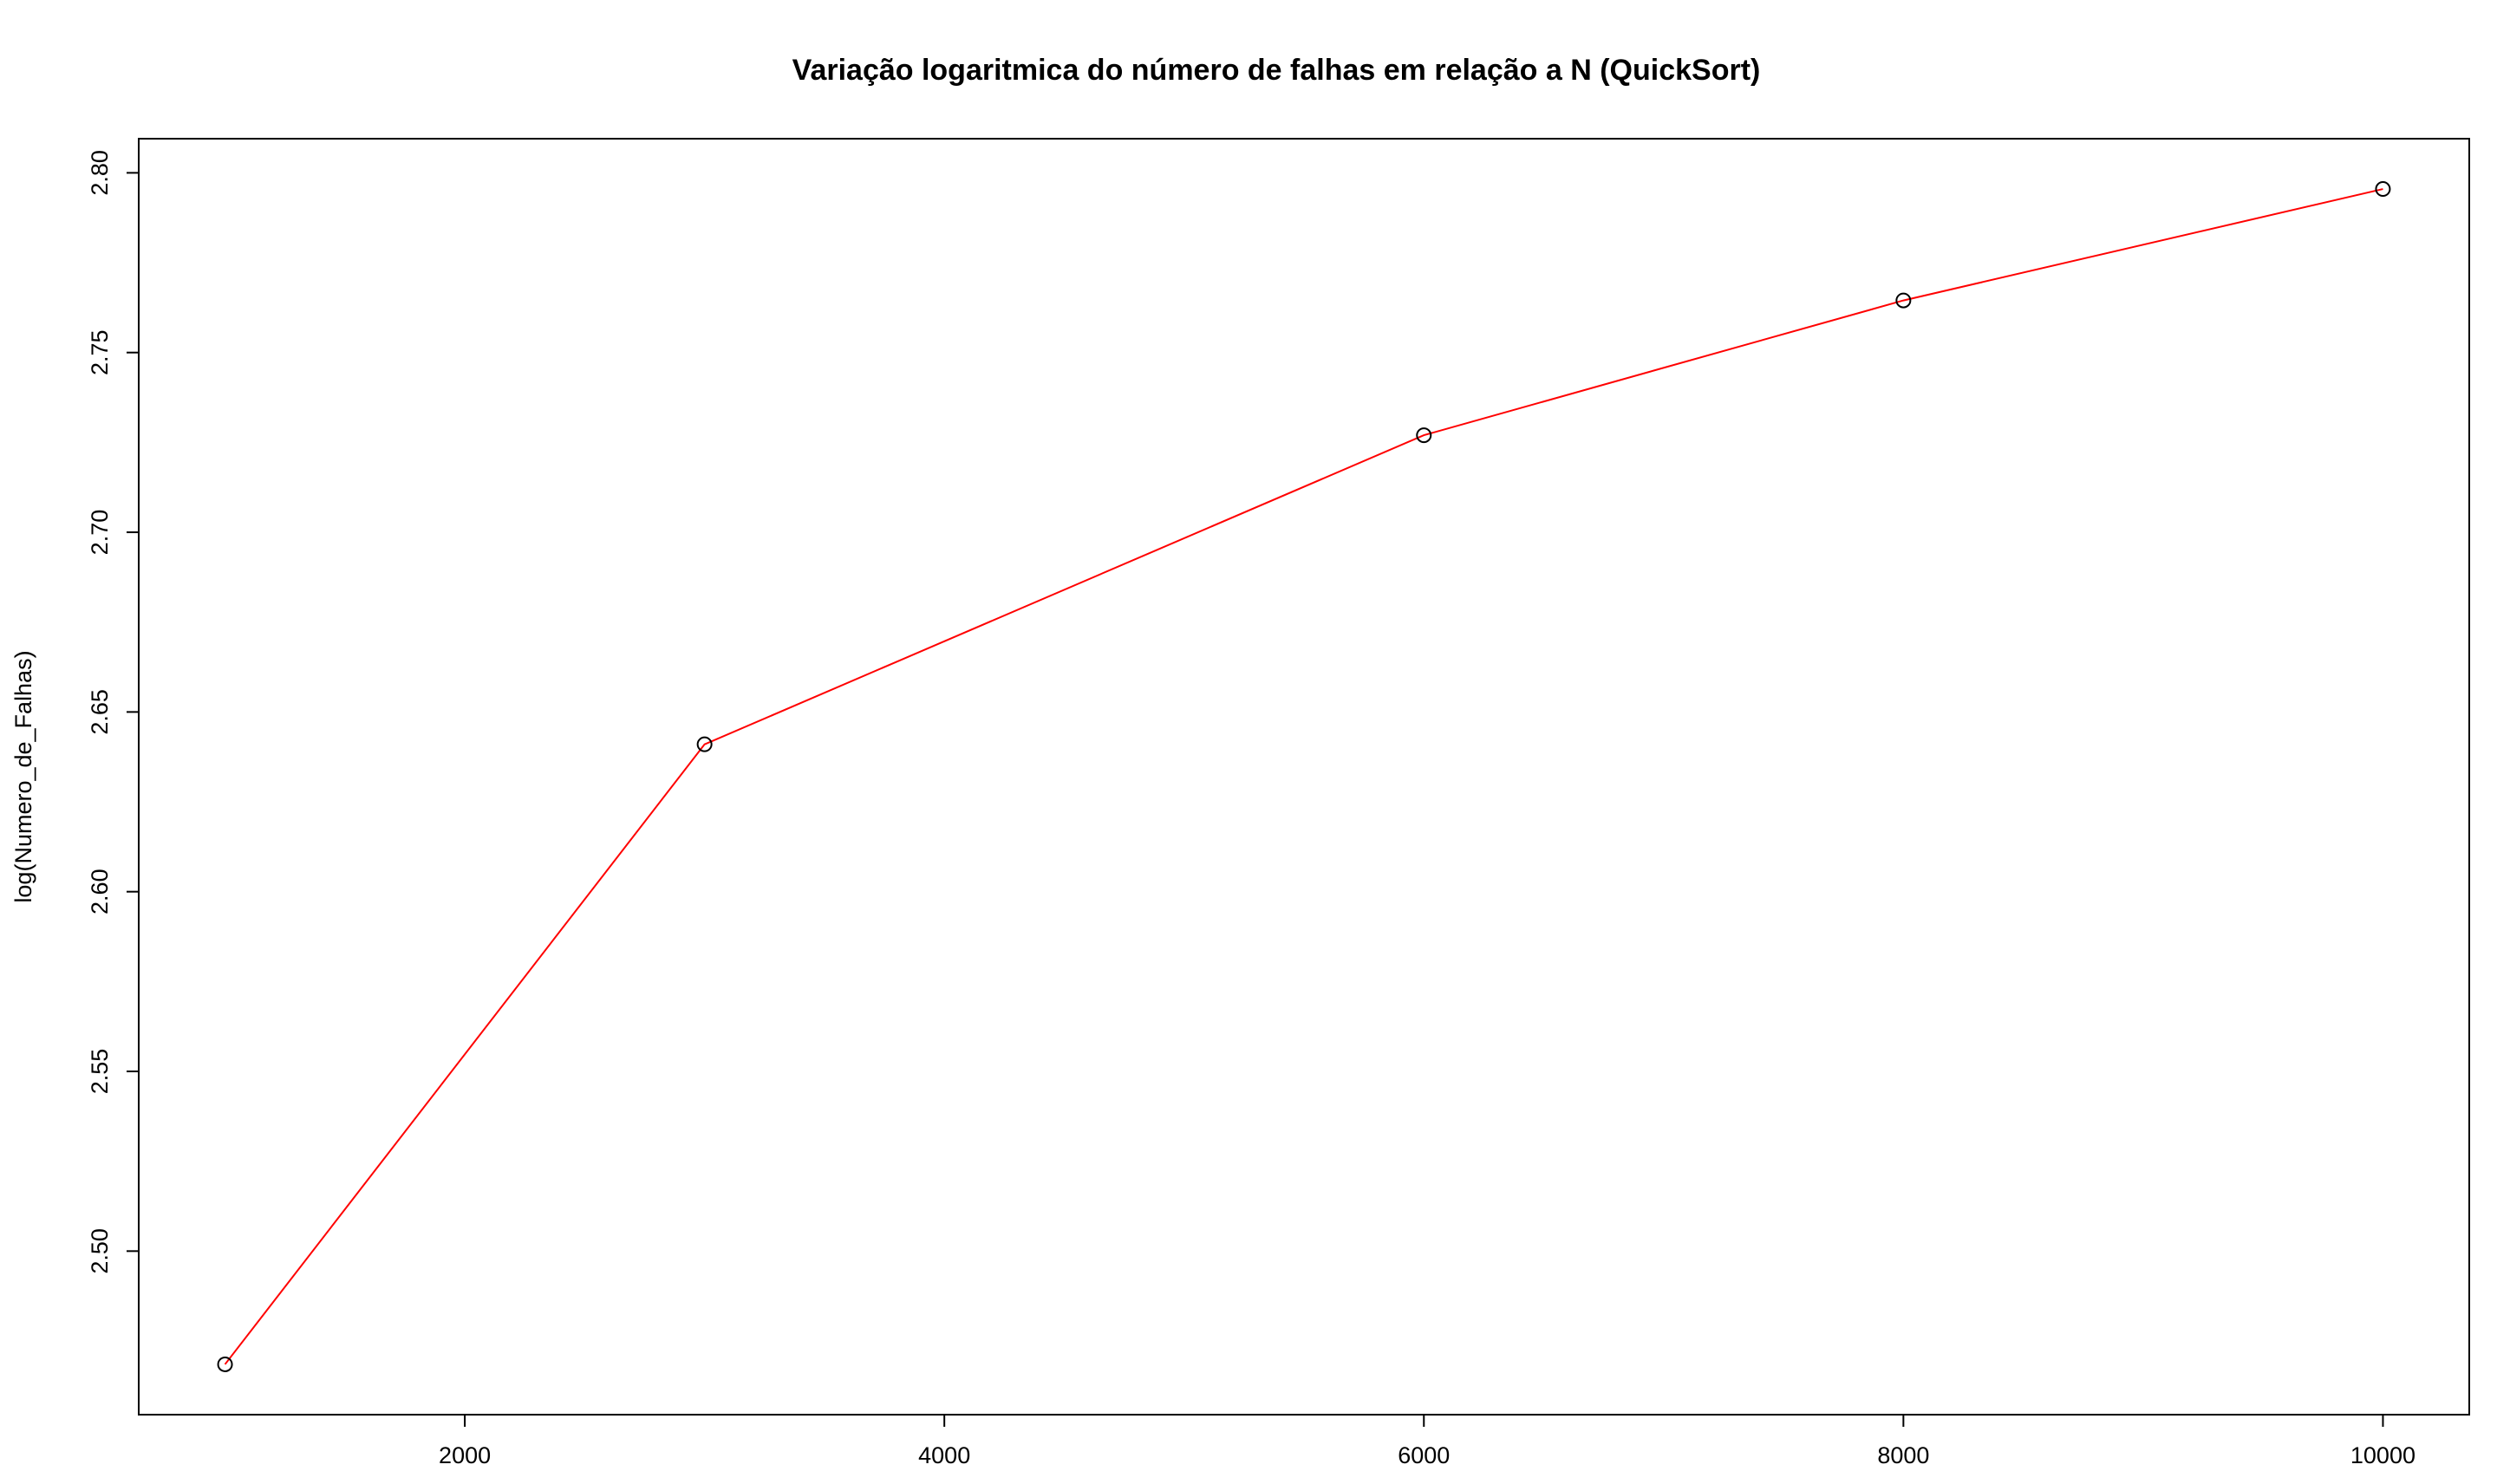 This screenshot has width=2497, height=1484. Describe the element at coordinates (100, 173) in the screenshot. I see `y-tick-label: 2.80` at that location.